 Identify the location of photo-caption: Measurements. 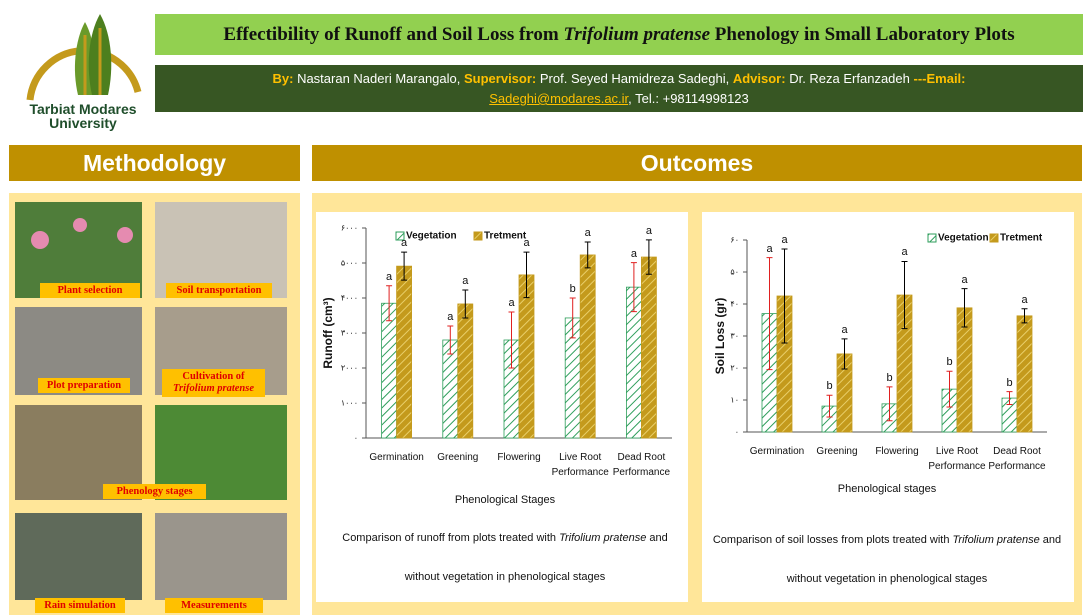
(214, 605).